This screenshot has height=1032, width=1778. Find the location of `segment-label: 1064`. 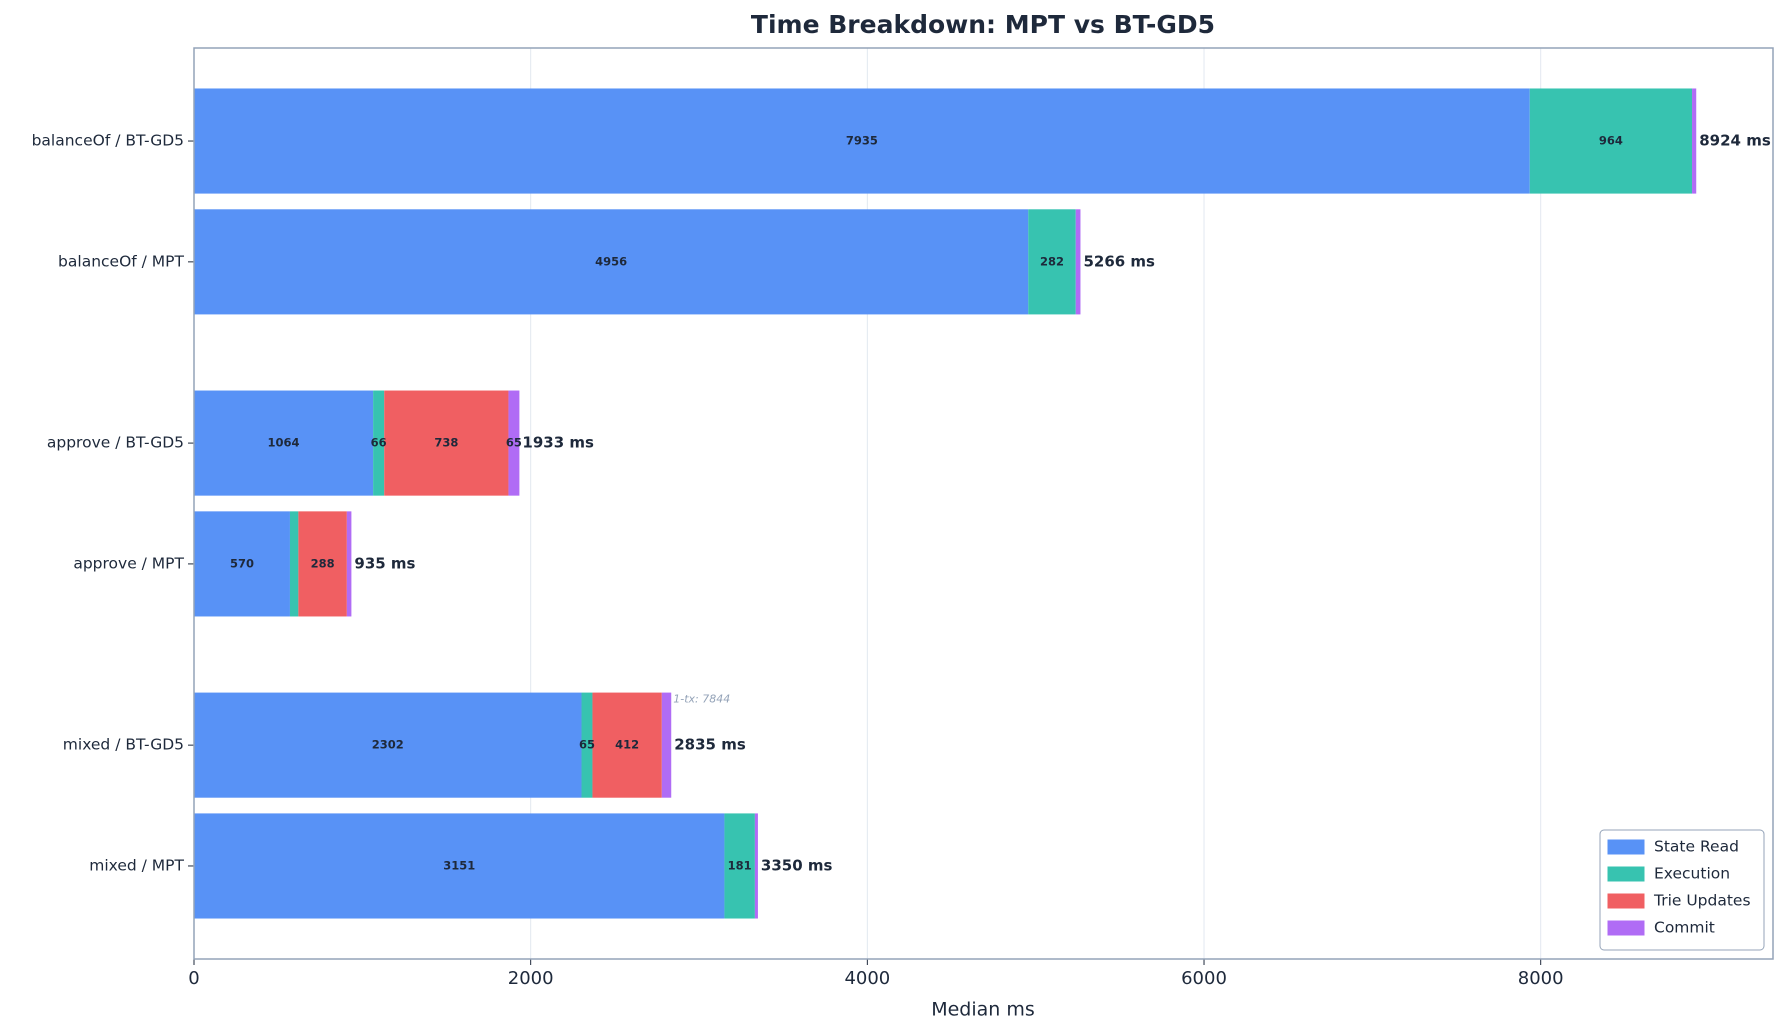

segment-label: 1064 is located at coordinates (284, 443).